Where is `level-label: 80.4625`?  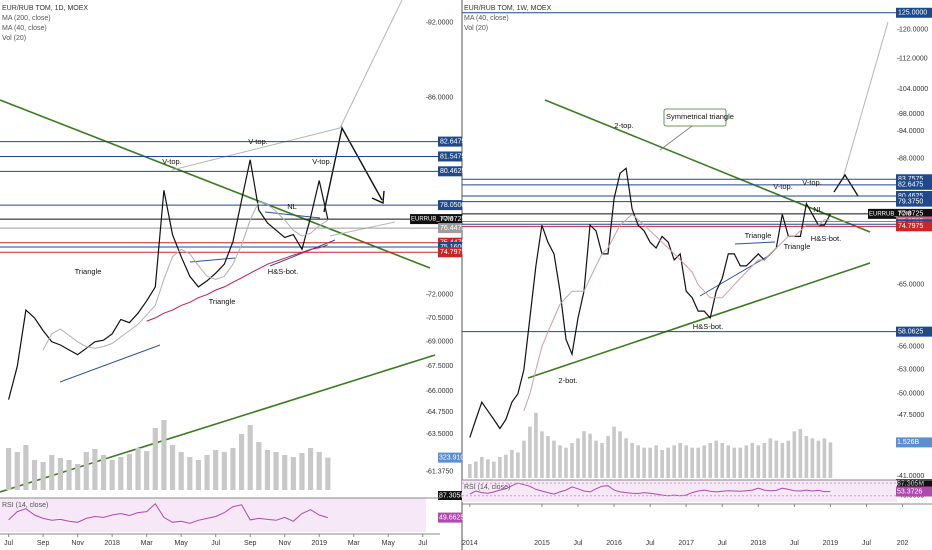 level-label: 80.4625 is located at coordinates (452, 171).